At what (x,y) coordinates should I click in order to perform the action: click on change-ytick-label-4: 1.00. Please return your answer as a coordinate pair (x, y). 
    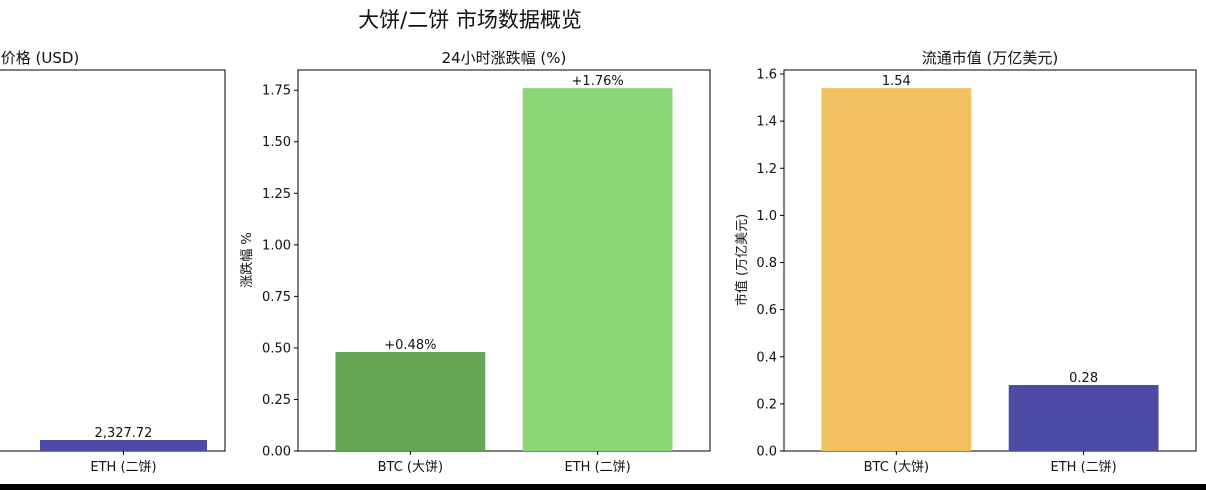
    Looking at the image, I should click on (276, 245).